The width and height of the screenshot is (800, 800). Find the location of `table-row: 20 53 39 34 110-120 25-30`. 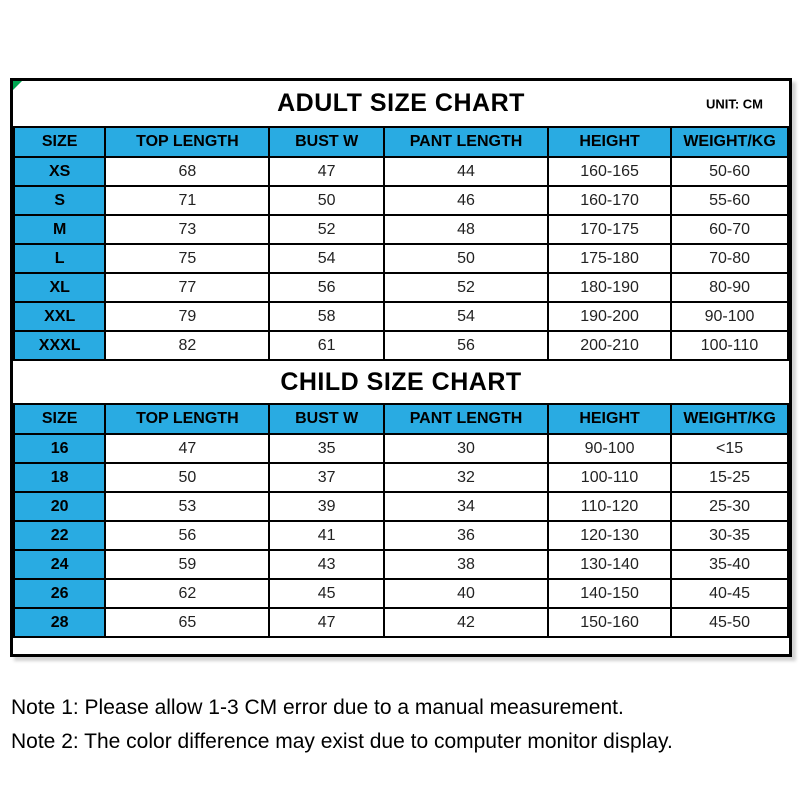

table-row: 20 53 39 34 110-120 25-30 is located at coordinates (400, 506).